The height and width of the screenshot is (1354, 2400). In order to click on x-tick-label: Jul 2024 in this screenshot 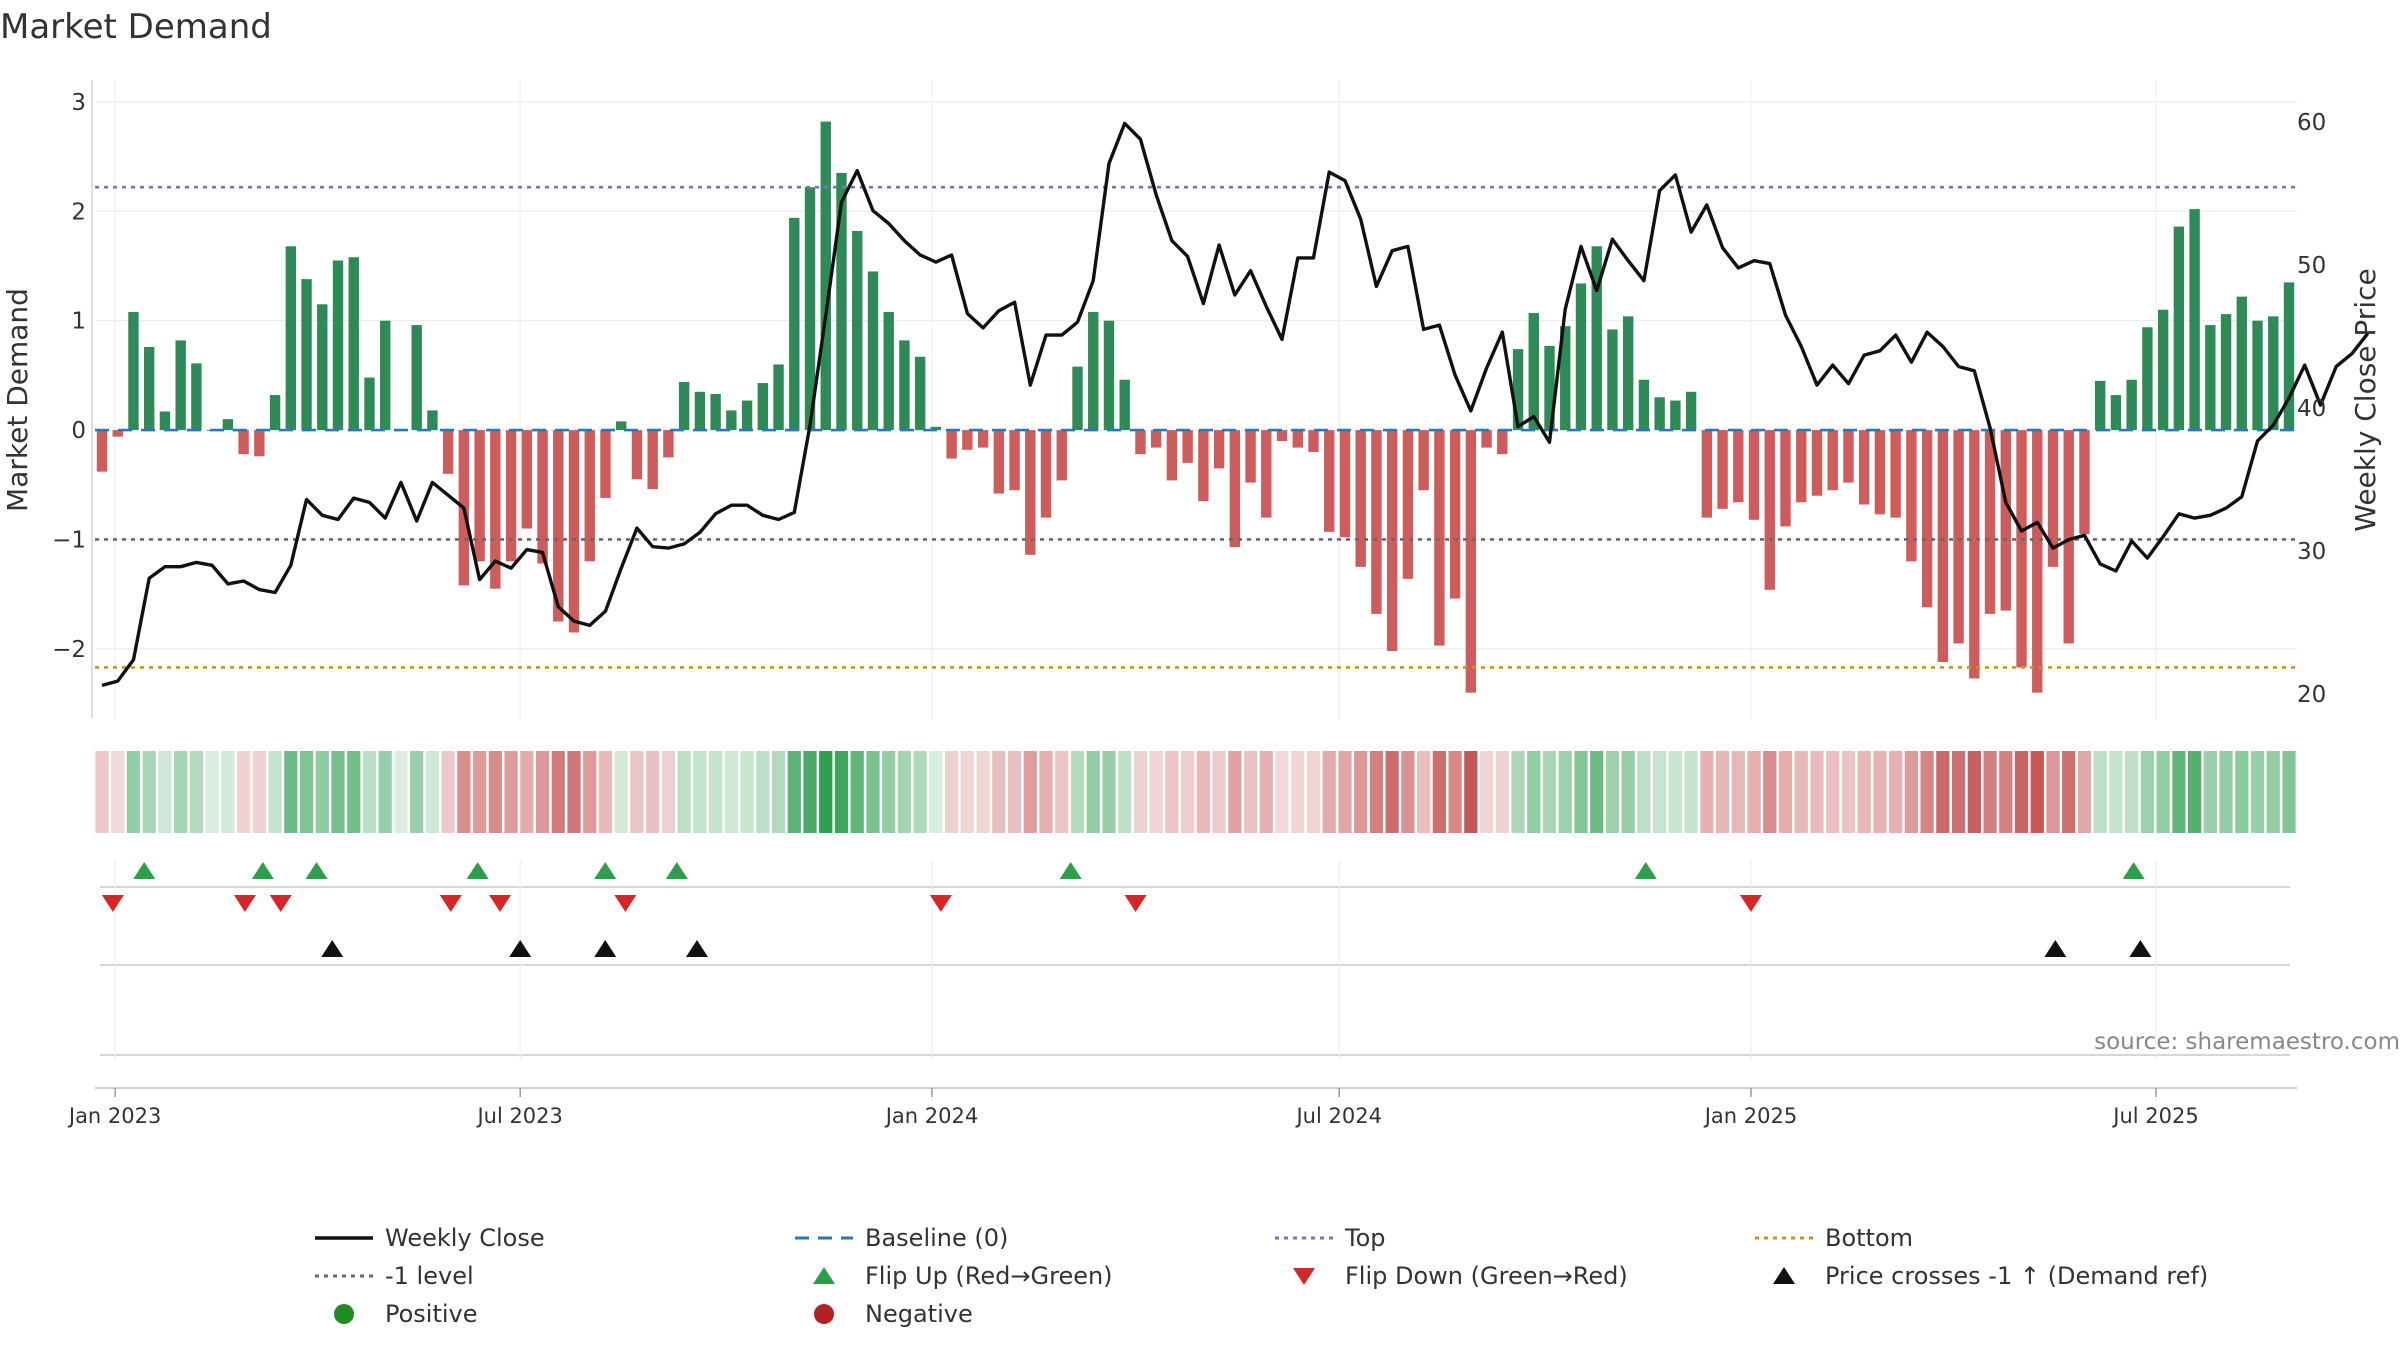, I will do `click(1337, 1116)`.